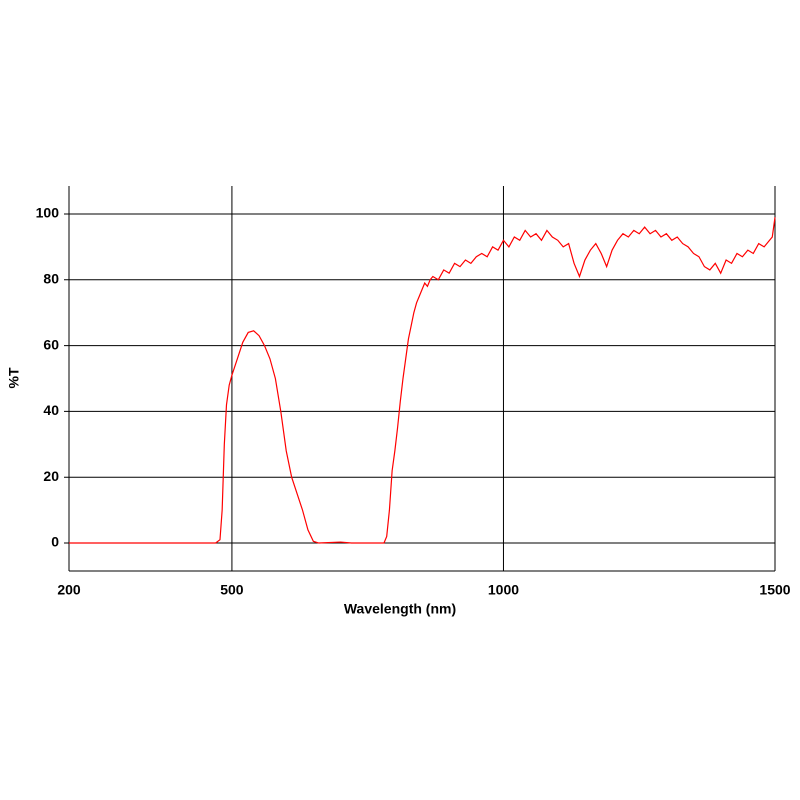 This screenshot has width=800, height=800. I want to click on y-tick-label: 80, so click(51, 278).